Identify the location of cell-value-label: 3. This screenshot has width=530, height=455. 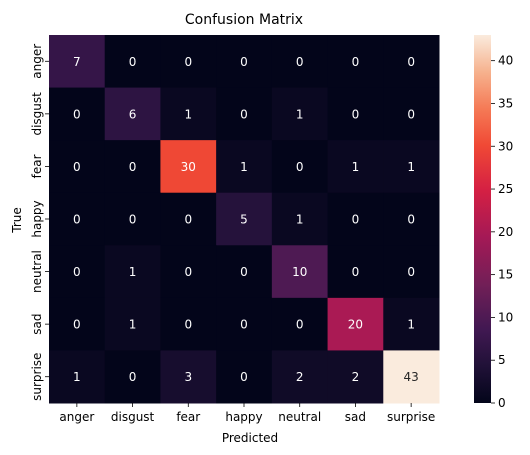
(188, 377).